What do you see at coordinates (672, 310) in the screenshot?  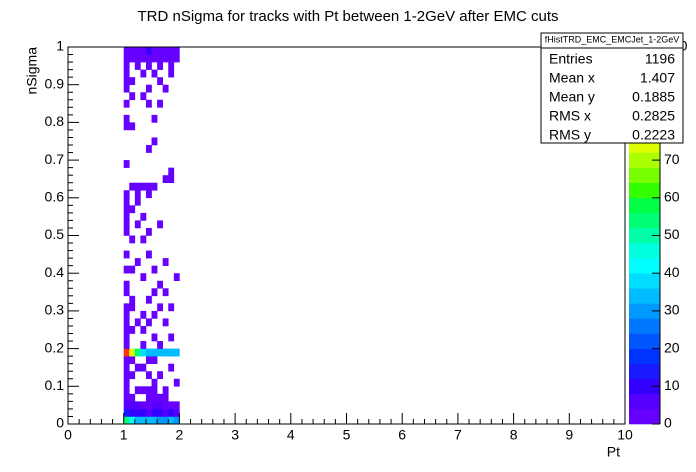 I see `z-tick-label: 30` at bounding box center [672, 310].